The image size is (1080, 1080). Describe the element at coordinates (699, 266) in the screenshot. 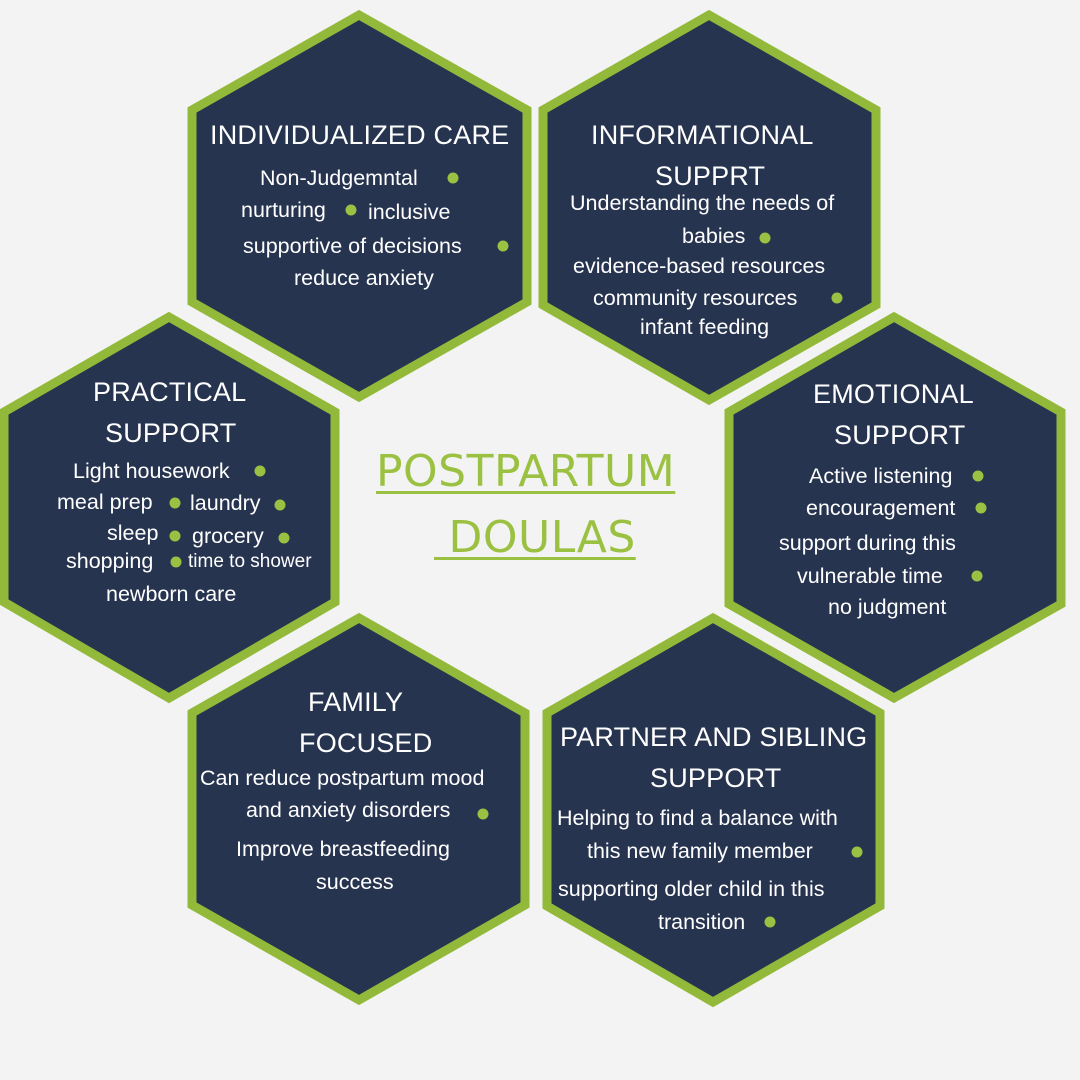

I see `informational-item-evidence-based: evidence-based resources` at that location.